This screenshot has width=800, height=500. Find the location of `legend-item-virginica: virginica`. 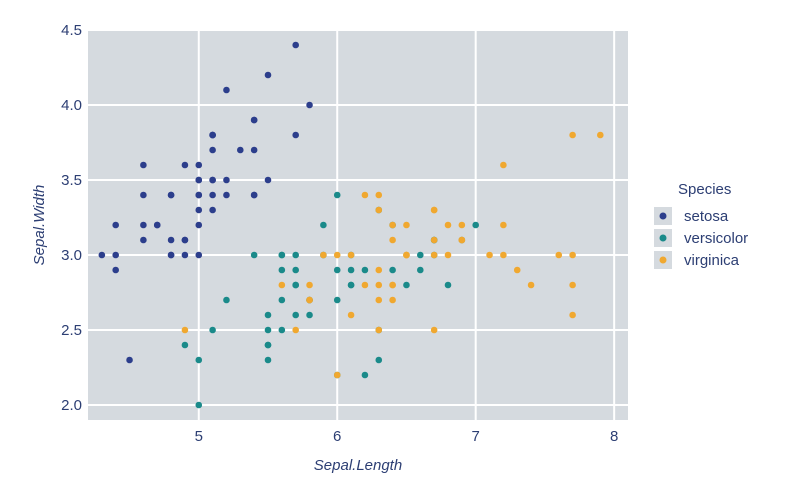

legend-item-virginica: virginica is located at coordinates (697, 260).